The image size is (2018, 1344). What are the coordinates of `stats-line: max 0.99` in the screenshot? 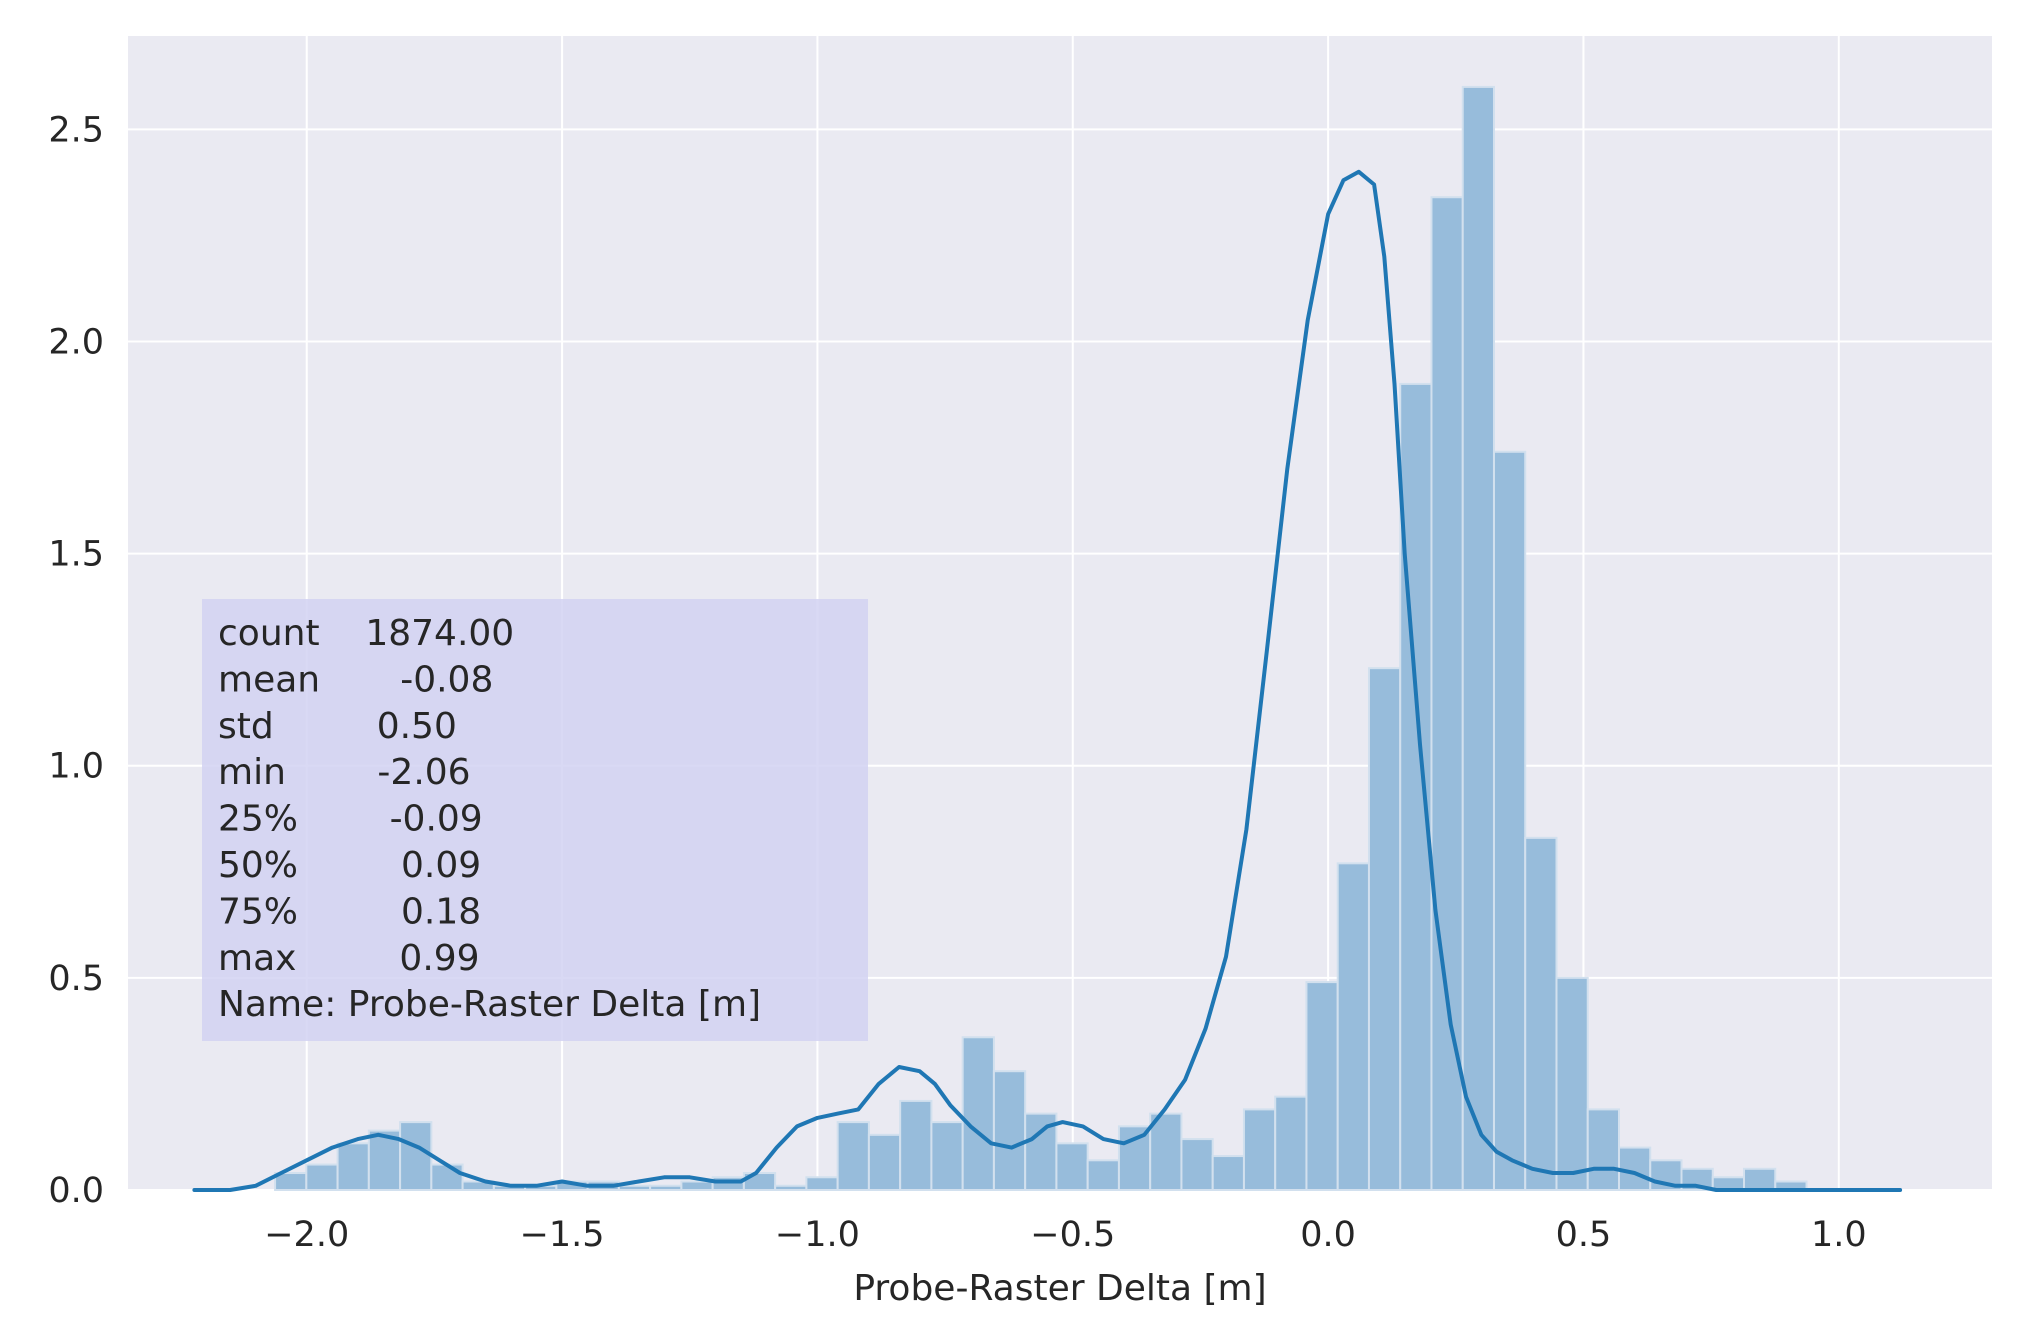 It's located at (349, 958).